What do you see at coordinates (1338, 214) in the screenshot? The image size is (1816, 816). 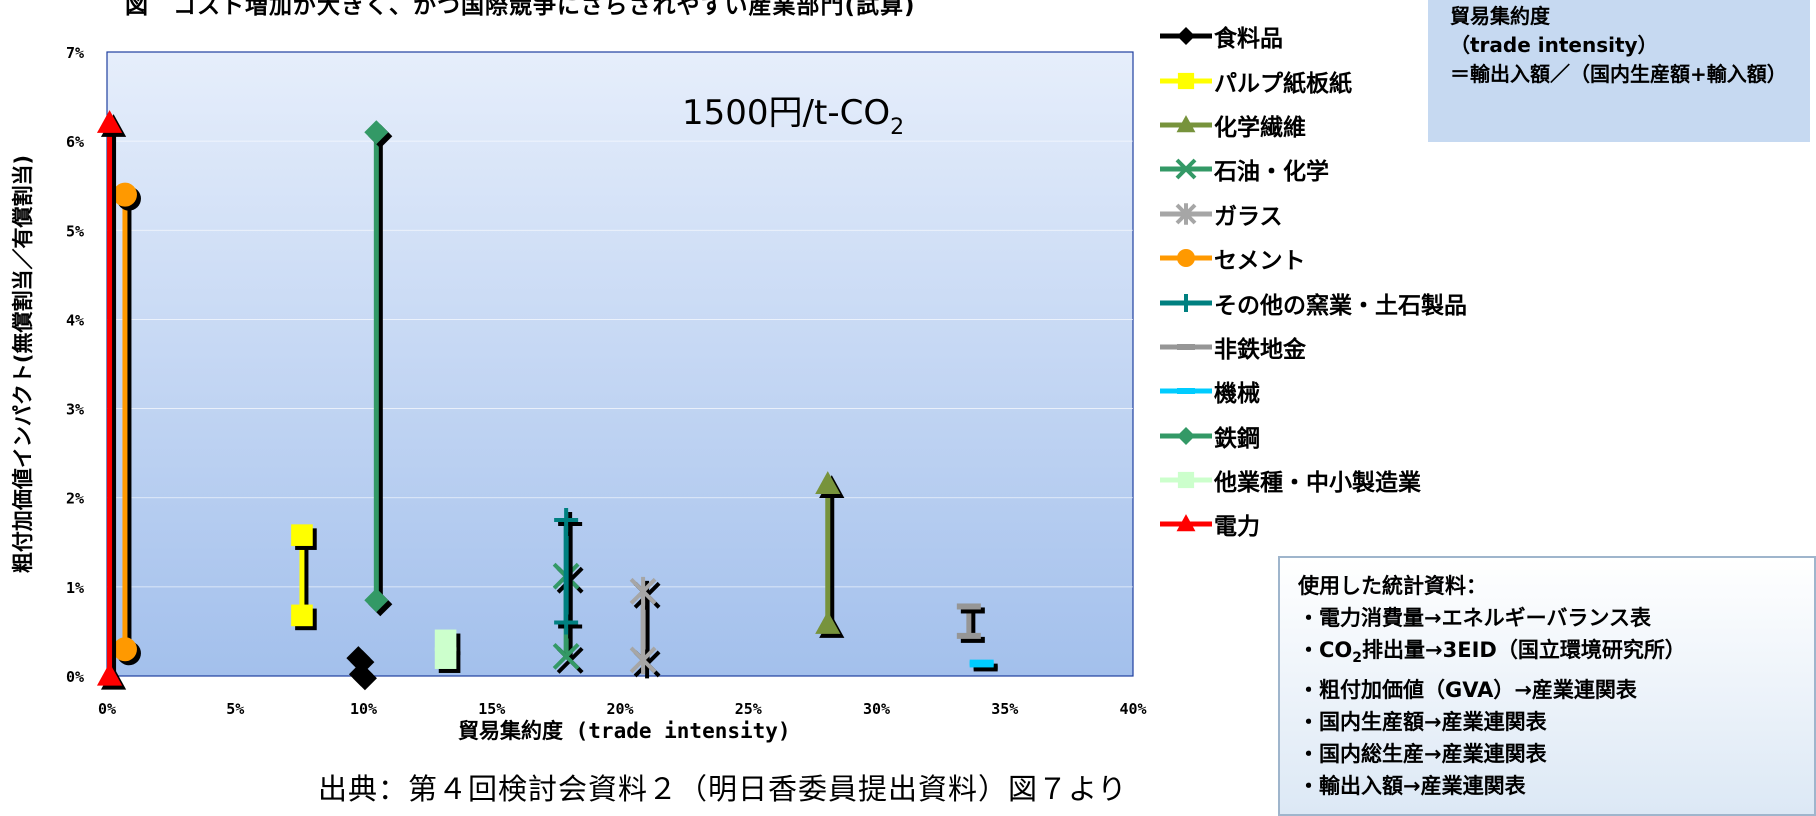 I see `legend-item: ガラス` at bounding box center [1338, 214].